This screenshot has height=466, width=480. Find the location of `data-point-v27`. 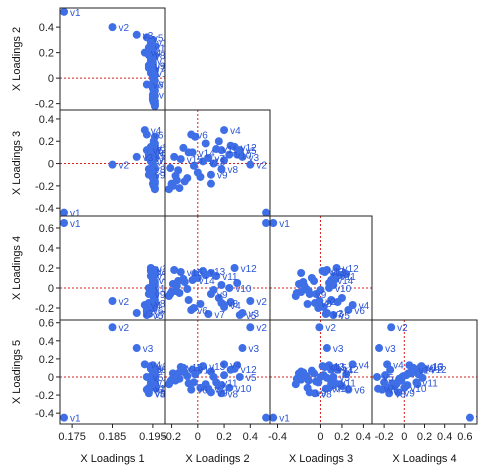

data-point-v27 is located at coordinates (417, 384).